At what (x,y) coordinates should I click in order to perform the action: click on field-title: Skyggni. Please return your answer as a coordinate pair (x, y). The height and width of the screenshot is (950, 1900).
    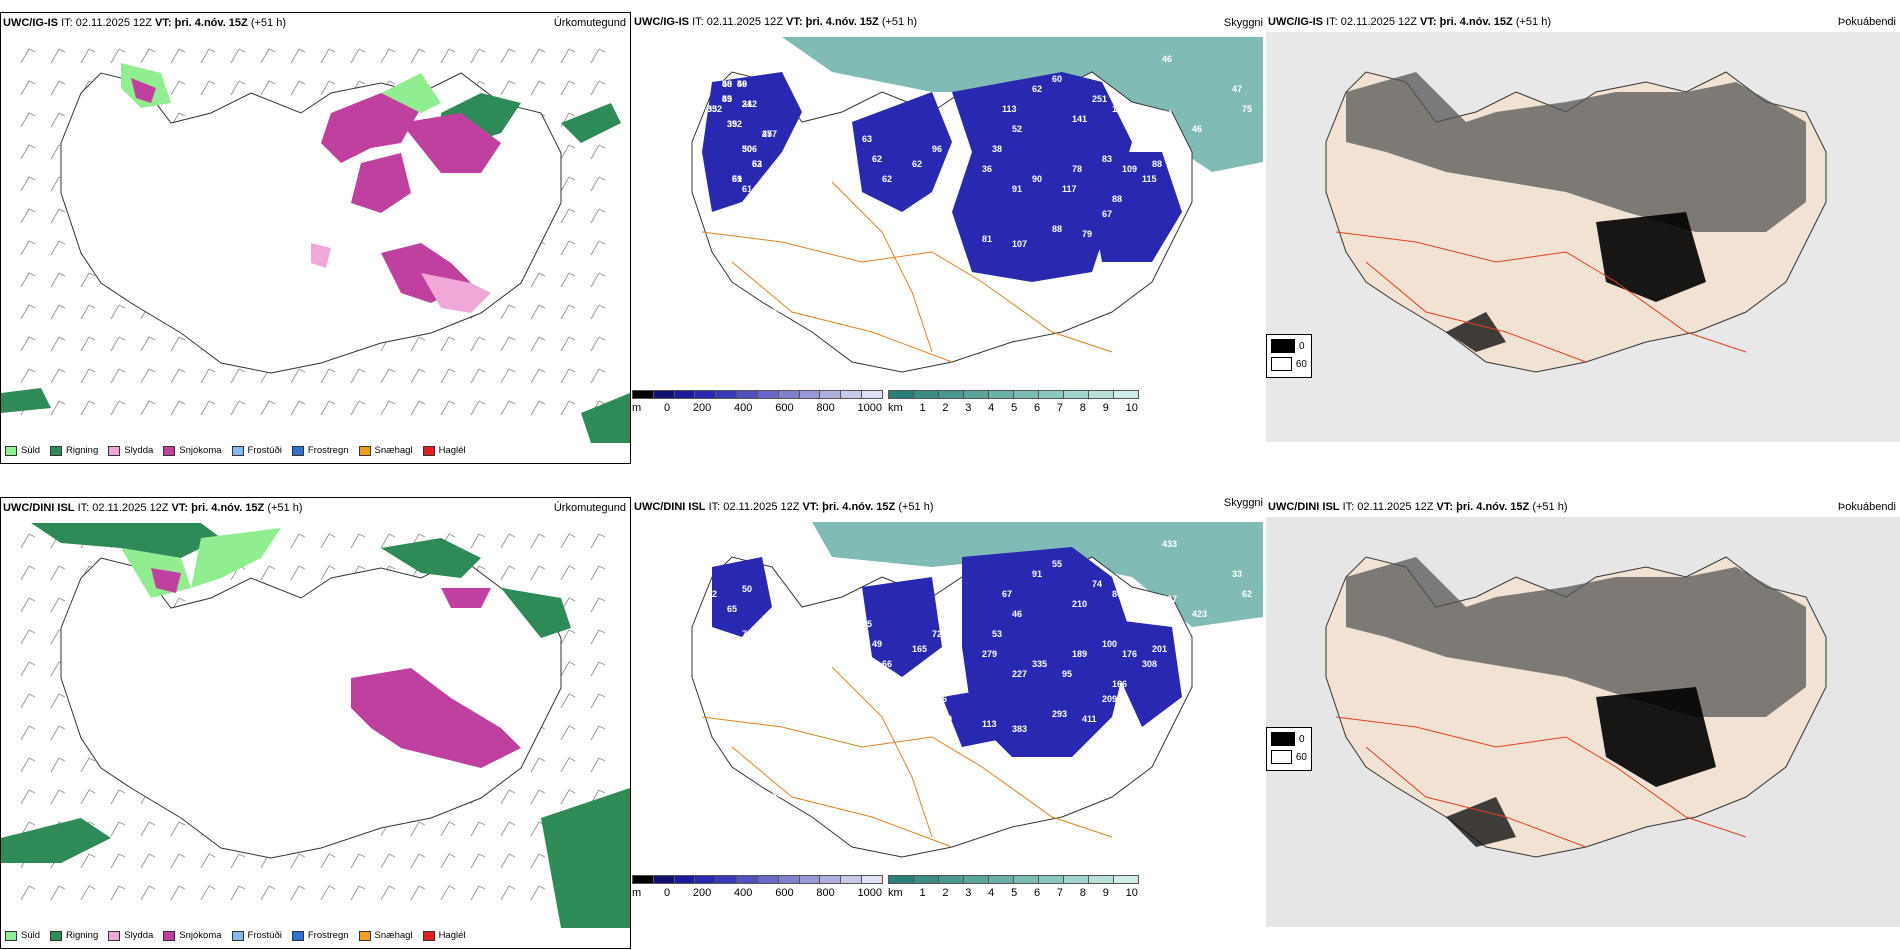
    Looking at the image, I should click on (1243, 503).